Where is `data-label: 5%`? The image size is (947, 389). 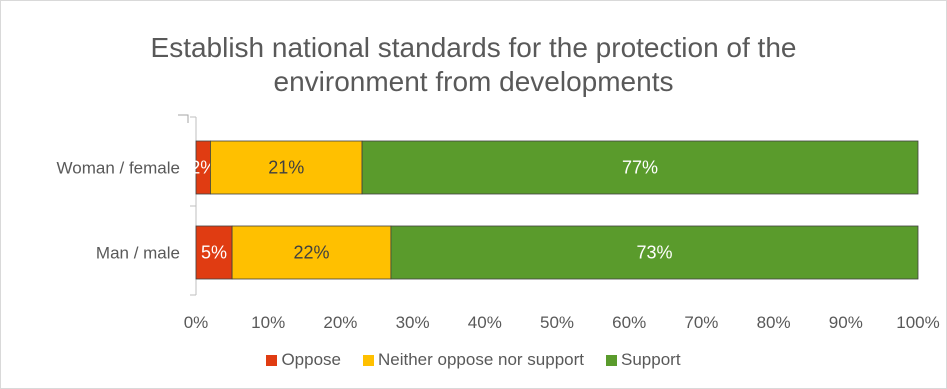 data-label: 5% is located at coordinates (214, 253).